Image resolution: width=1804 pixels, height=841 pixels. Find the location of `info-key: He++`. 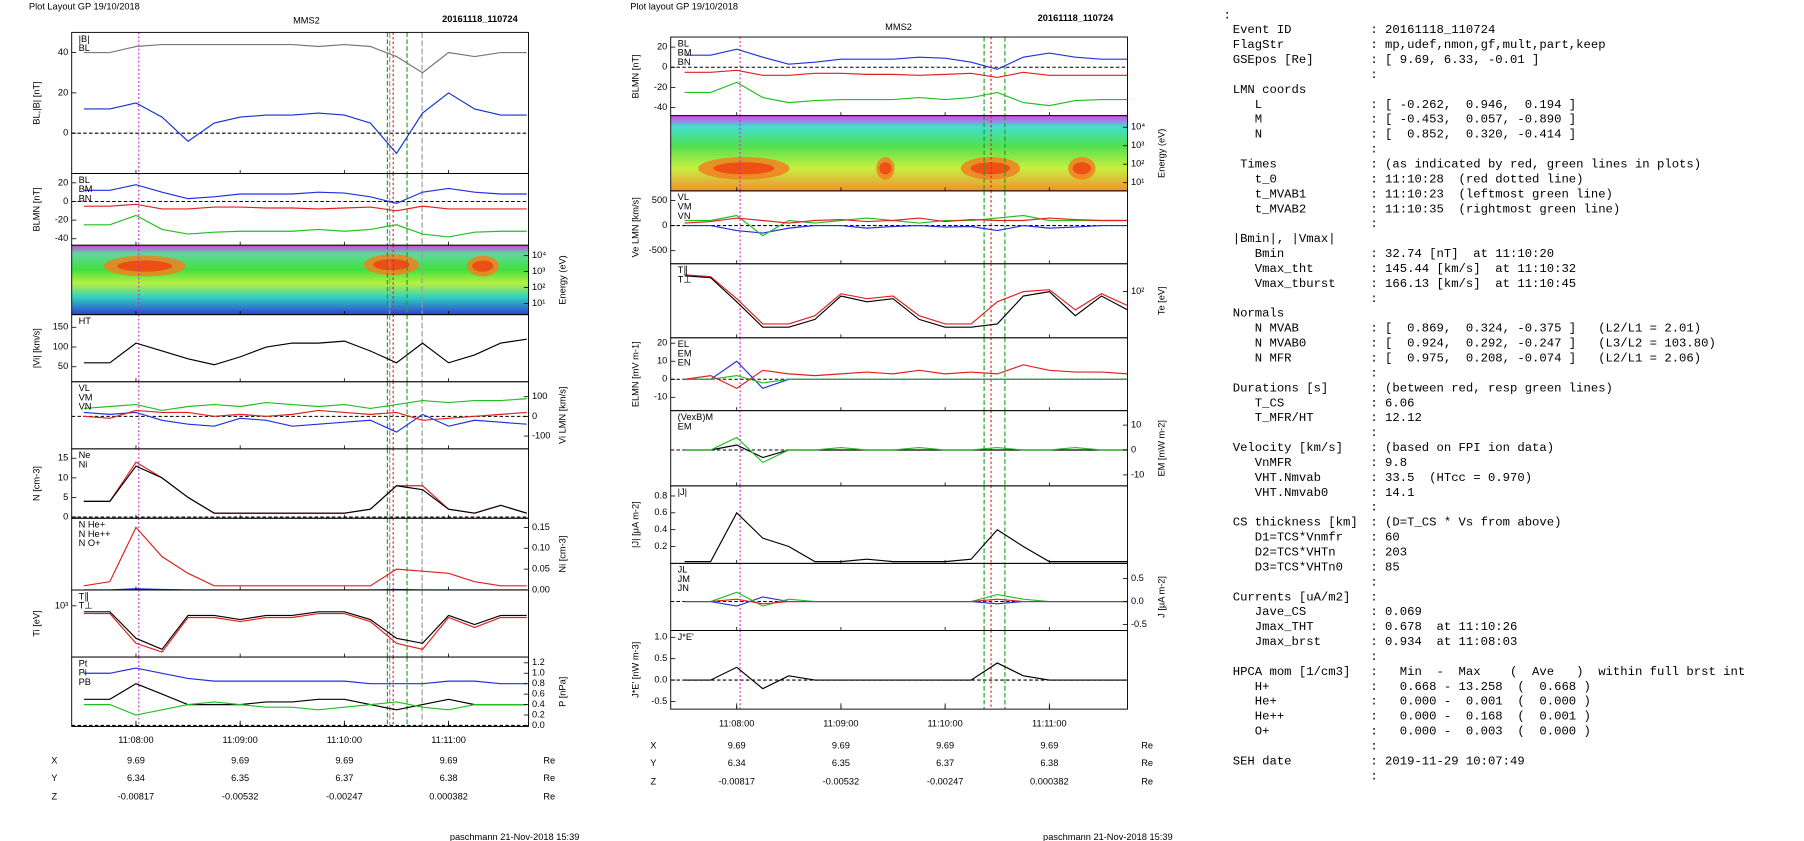

info-key: He++ is located at coordinates (1258, 717).